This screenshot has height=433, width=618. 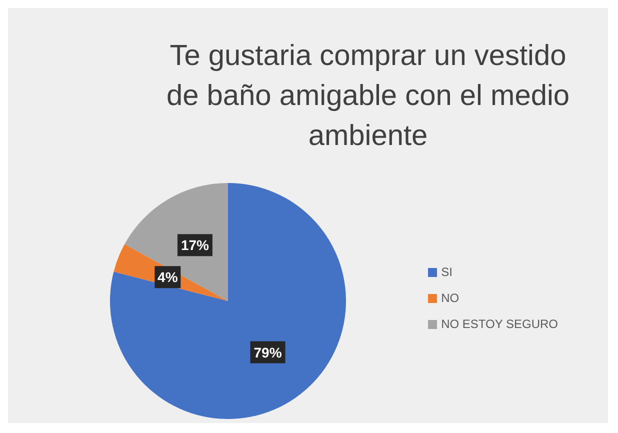 What do you see at coordinates (450, 298) in the screenshot?
I see `legend-label: NO` at bounding box center [450, 298].